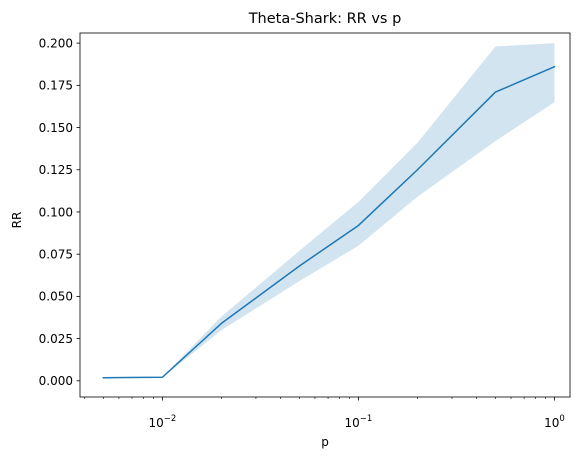  What do you see at coordinates (162, 422) in the screenshot?
I see `x-tick-label: 10⁻²` at bounding box center [162, 422].